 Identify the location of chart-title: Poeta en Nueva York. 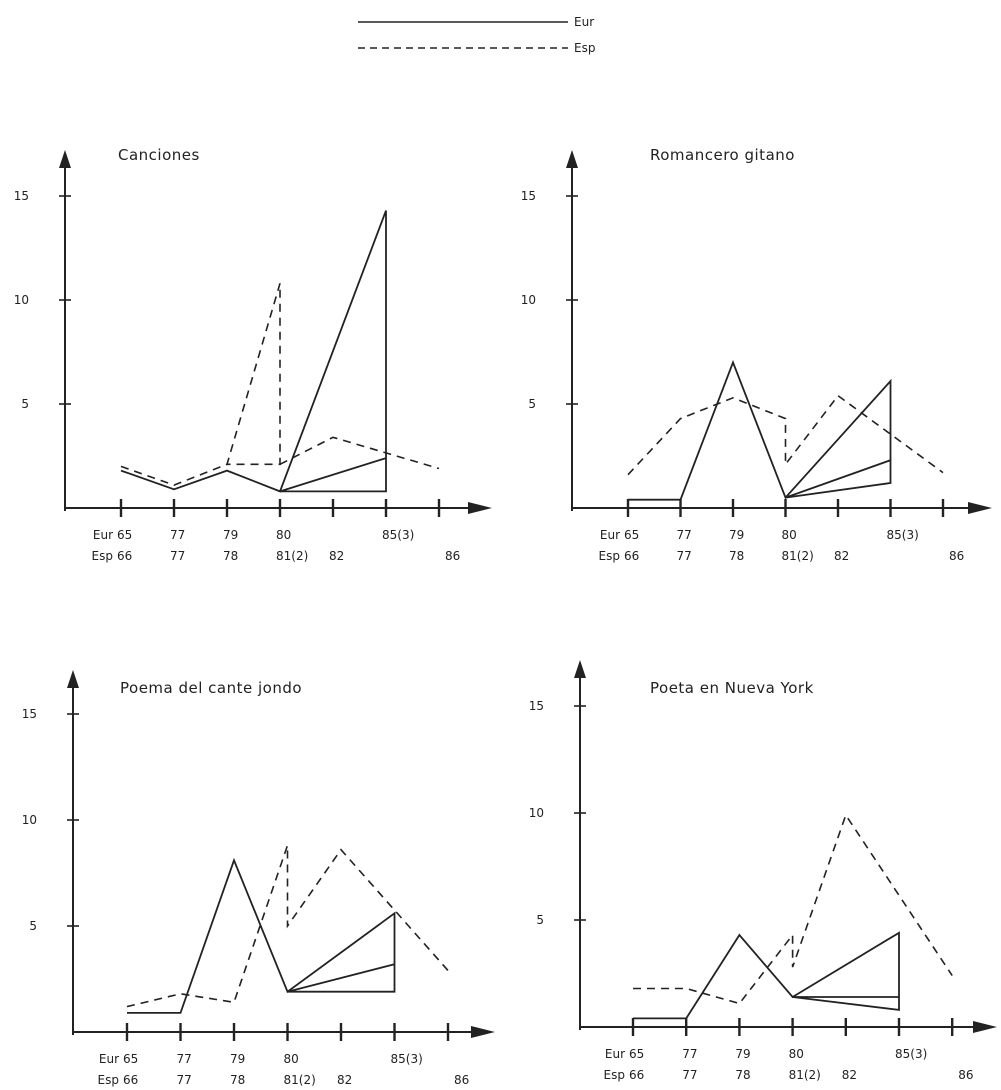
(732, 688).